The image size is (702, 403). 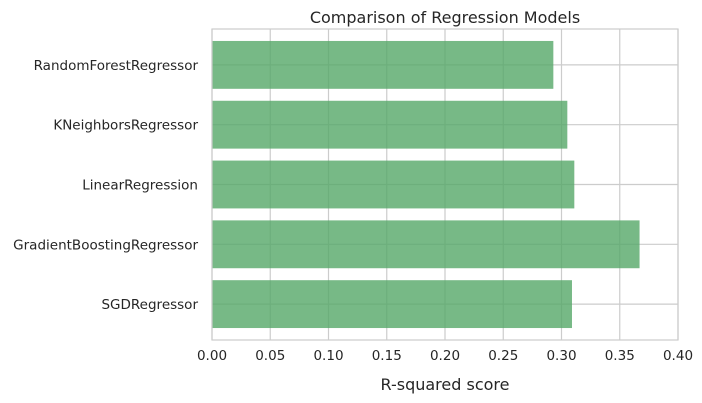 I want to click on y-tick-label: RandomForestRegressor, so click(x=116, y=66).